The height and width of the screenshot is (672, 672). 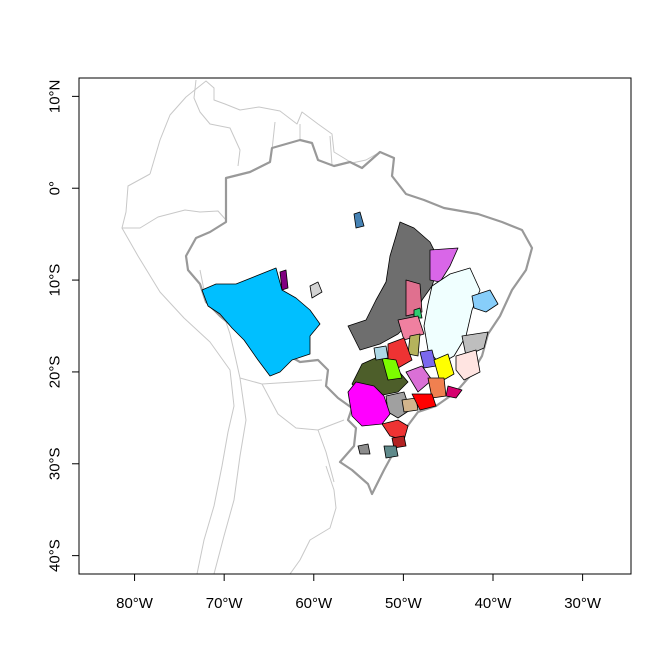 What do you see at coordinates (410, 405) in the screenshot?
I see `region-tan` at bounding box center [410, 405].